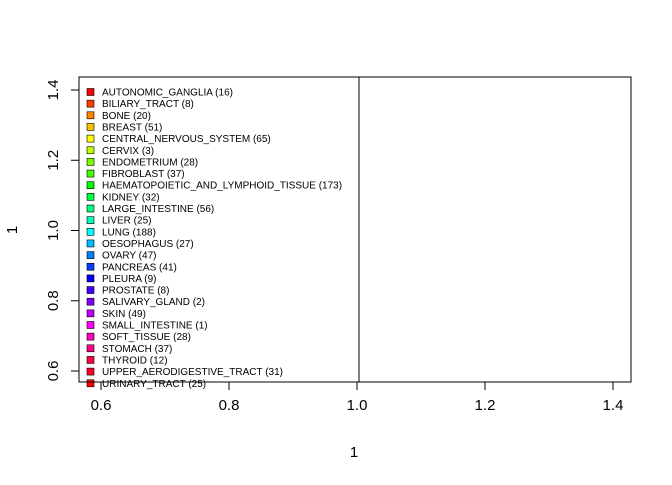 The image size is (672, 485). I want to click on x-tick-label: 1.2, so click(485, 405).